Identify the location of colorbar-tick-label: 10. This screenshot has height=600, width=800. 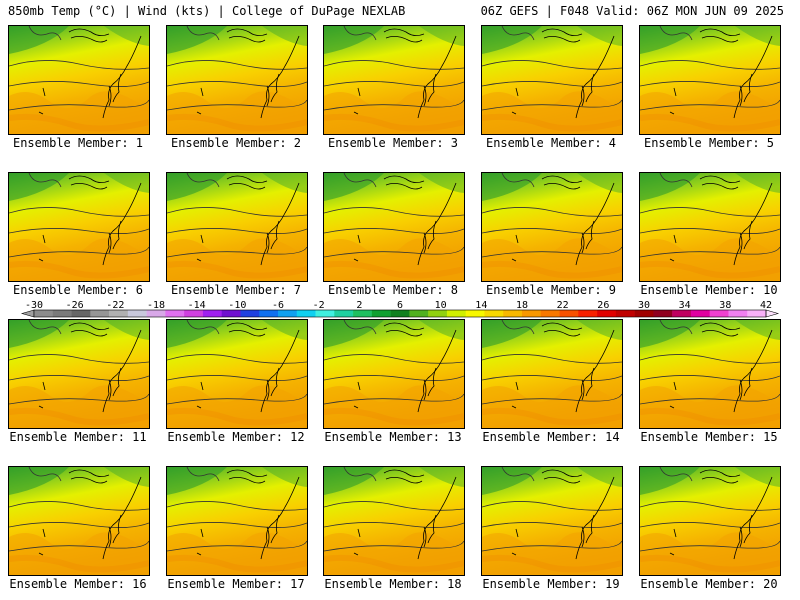
(441, 305).